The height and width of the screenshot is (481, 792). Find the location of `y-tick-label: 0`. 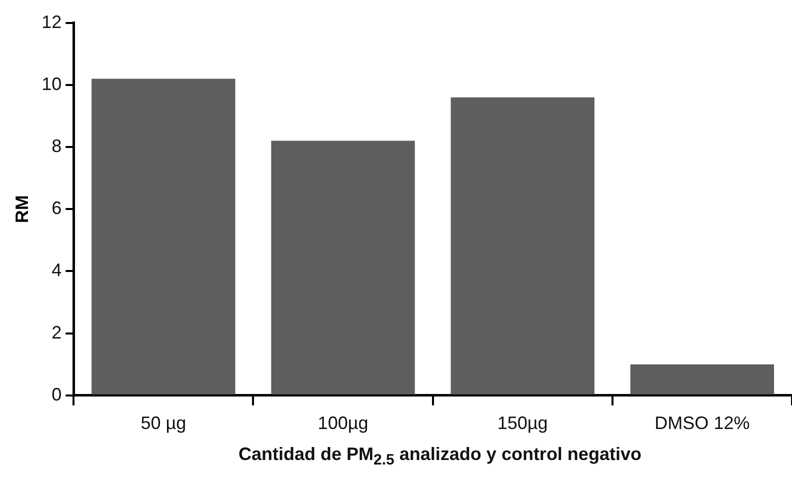

y-tick-label: 0 is located at coordinates (57, 394).